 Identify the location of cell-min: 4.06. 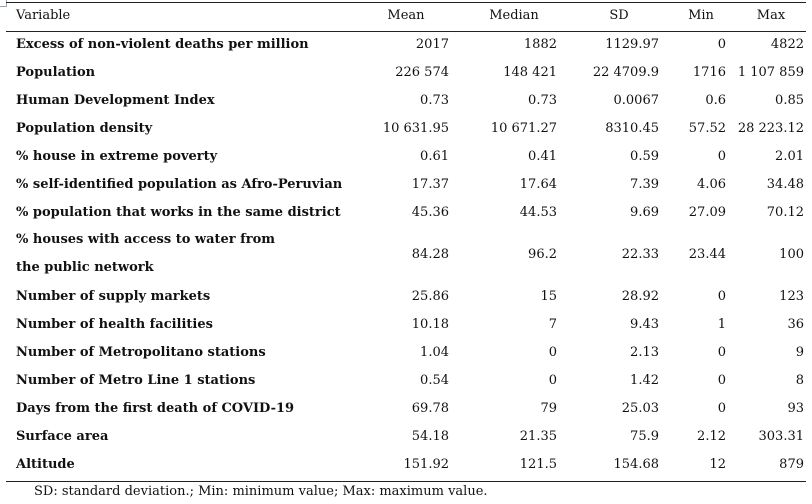
(711, 184).